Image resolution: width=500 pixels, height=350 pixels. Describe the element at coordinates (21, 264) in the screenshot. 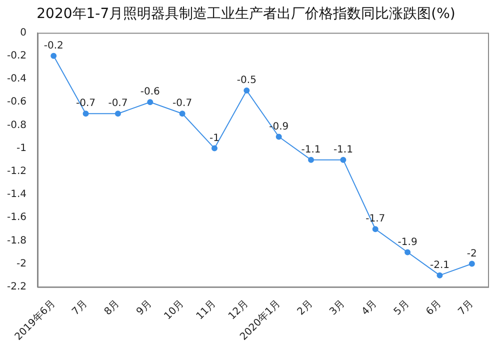

I see `y-tick-label: -2` at that location.